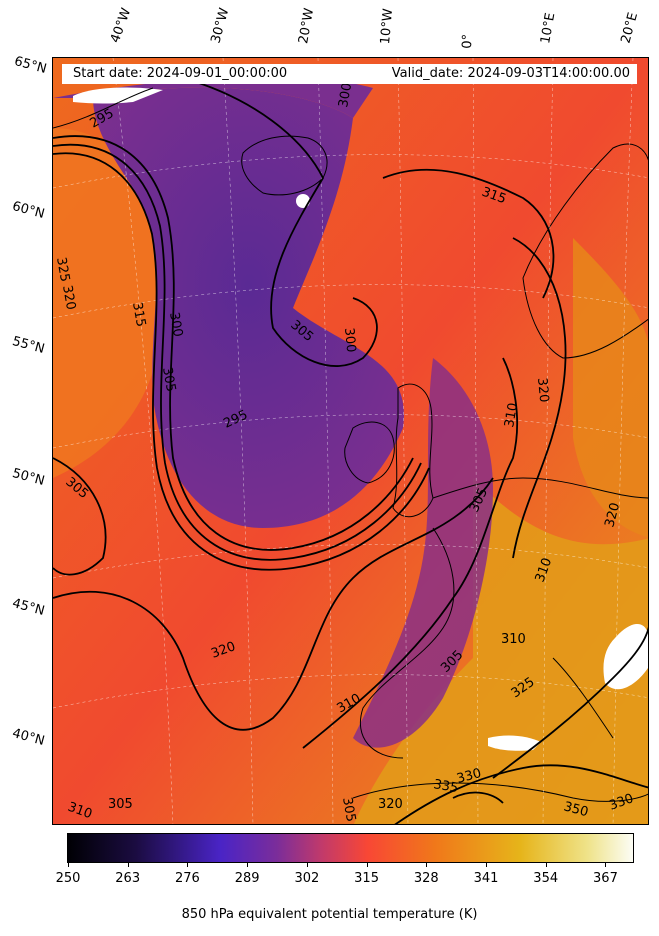 The width and height of the screenshot is (659, 936). Describe the element at coordinates (478, 797) in the screenshot. I see `contour-350-sw` at that location.